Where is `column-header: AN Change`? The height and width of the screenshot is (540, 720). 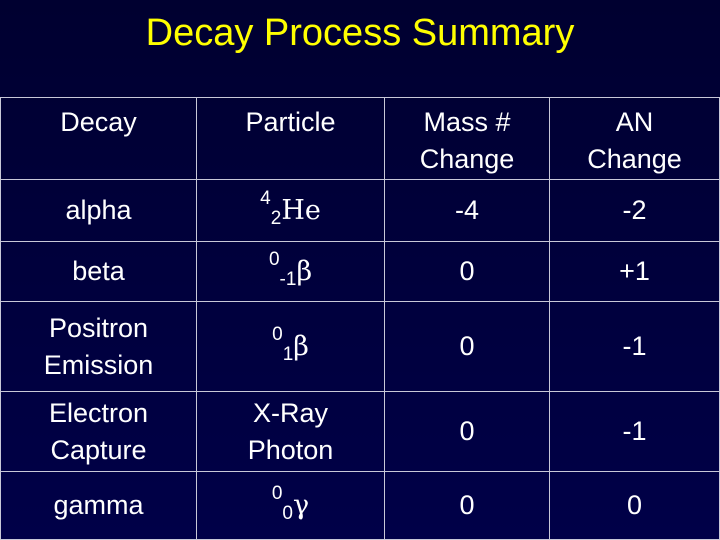
column-header: AN Change is located at coordinates (635, 138).